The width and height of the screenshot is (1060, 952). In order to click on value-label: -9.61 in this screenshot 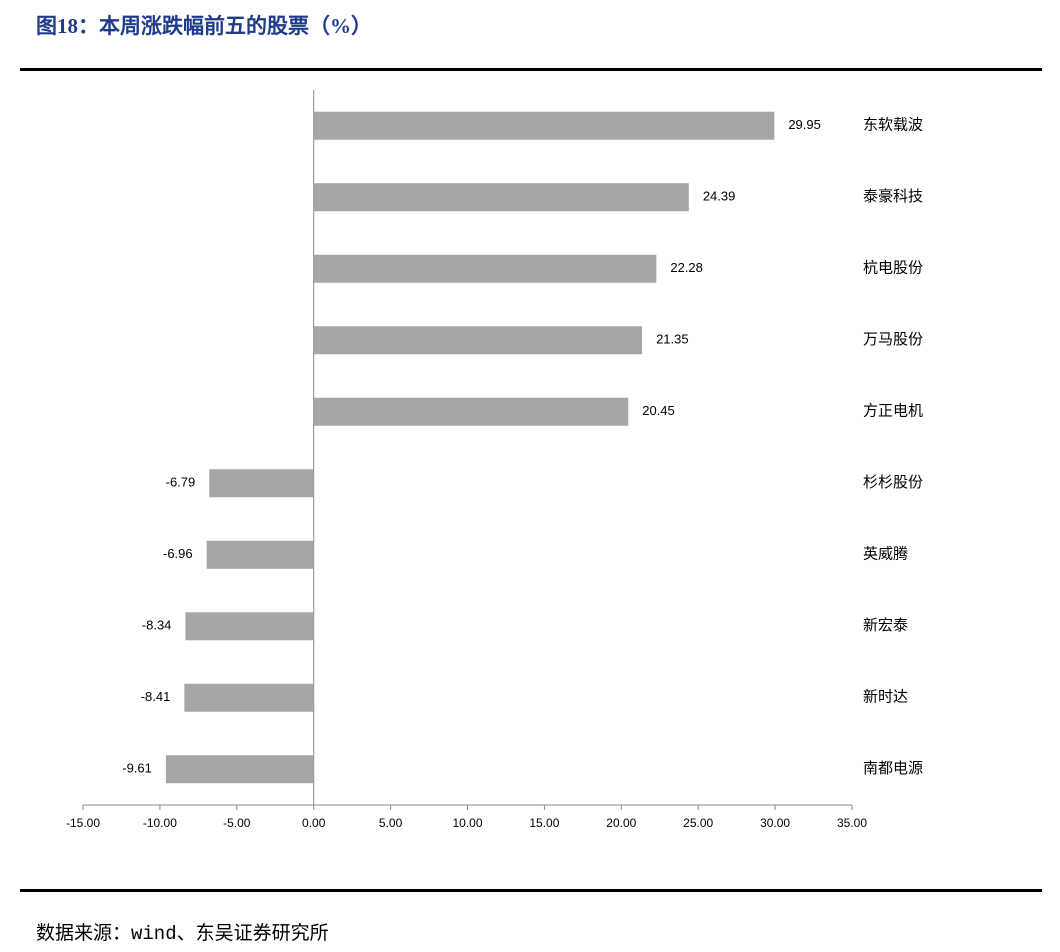, I will do `click(137, 768)`.